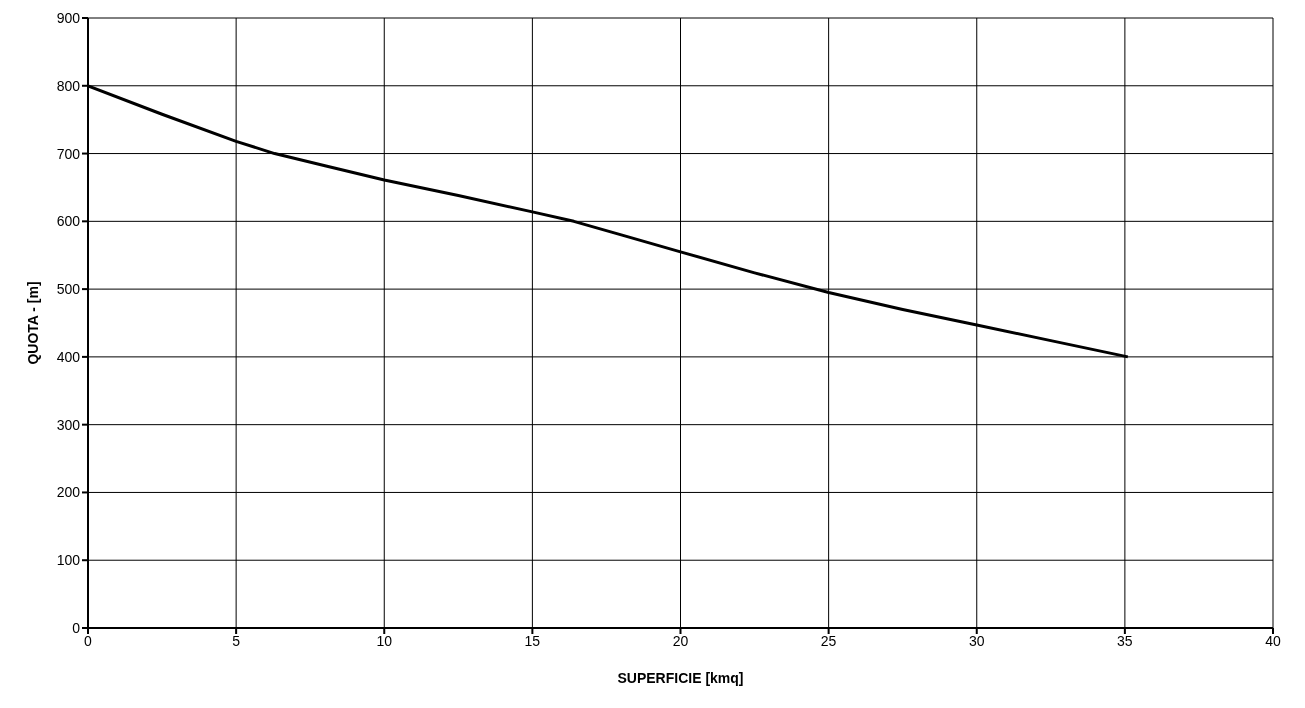  What do you see at coordinates (1273, 640) in the screenshot?
I see `x-tick-label: 40` at bounding box center [1273, 640].